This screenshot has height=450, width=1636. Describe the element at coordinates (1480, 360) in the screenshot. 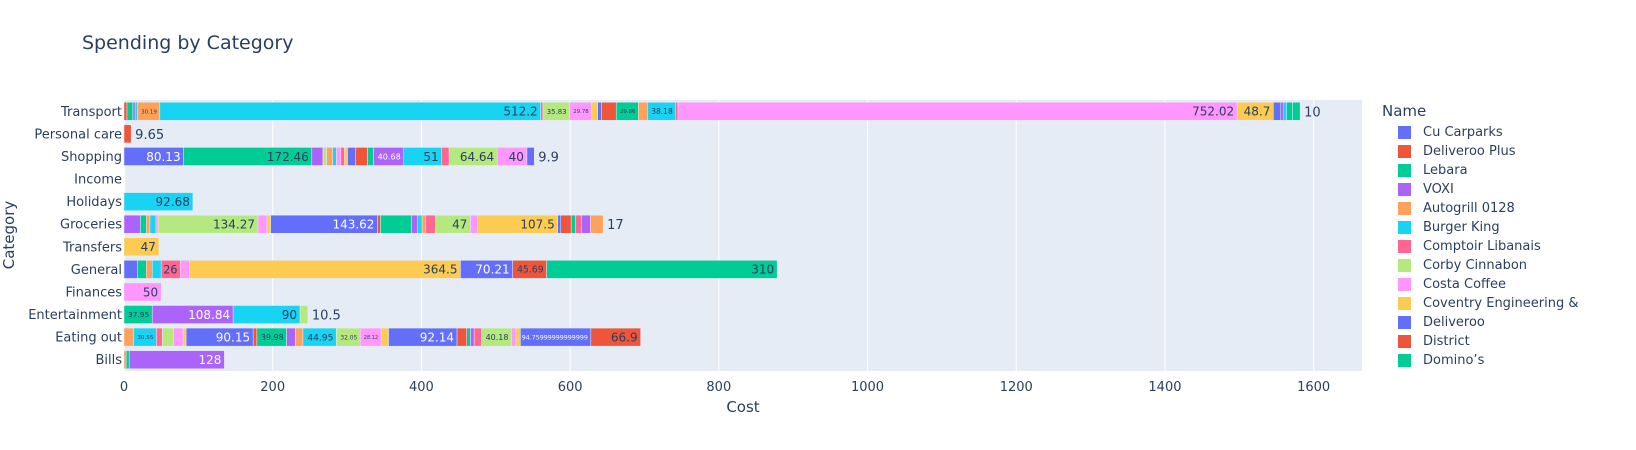

I see `legend-item: Domino’s` at that location.